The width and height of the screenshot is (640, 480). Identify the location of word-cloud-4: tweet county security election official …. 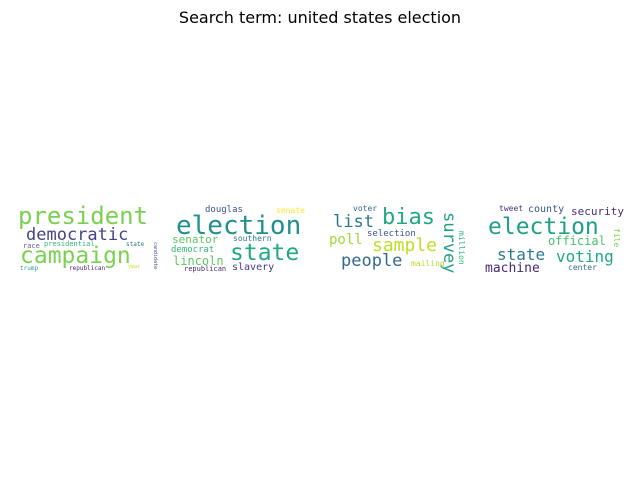
(555, 239).